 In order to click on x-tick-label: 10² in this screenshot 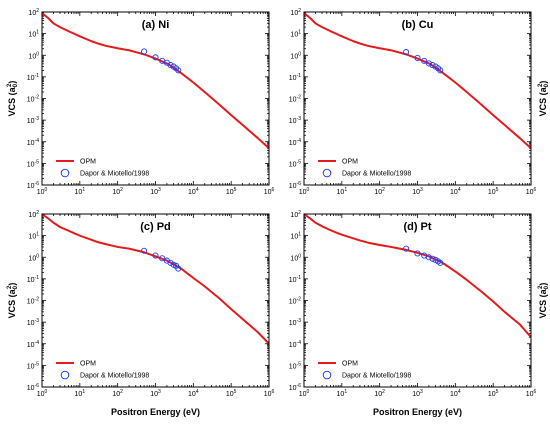, I will do `click(379, 191)`.